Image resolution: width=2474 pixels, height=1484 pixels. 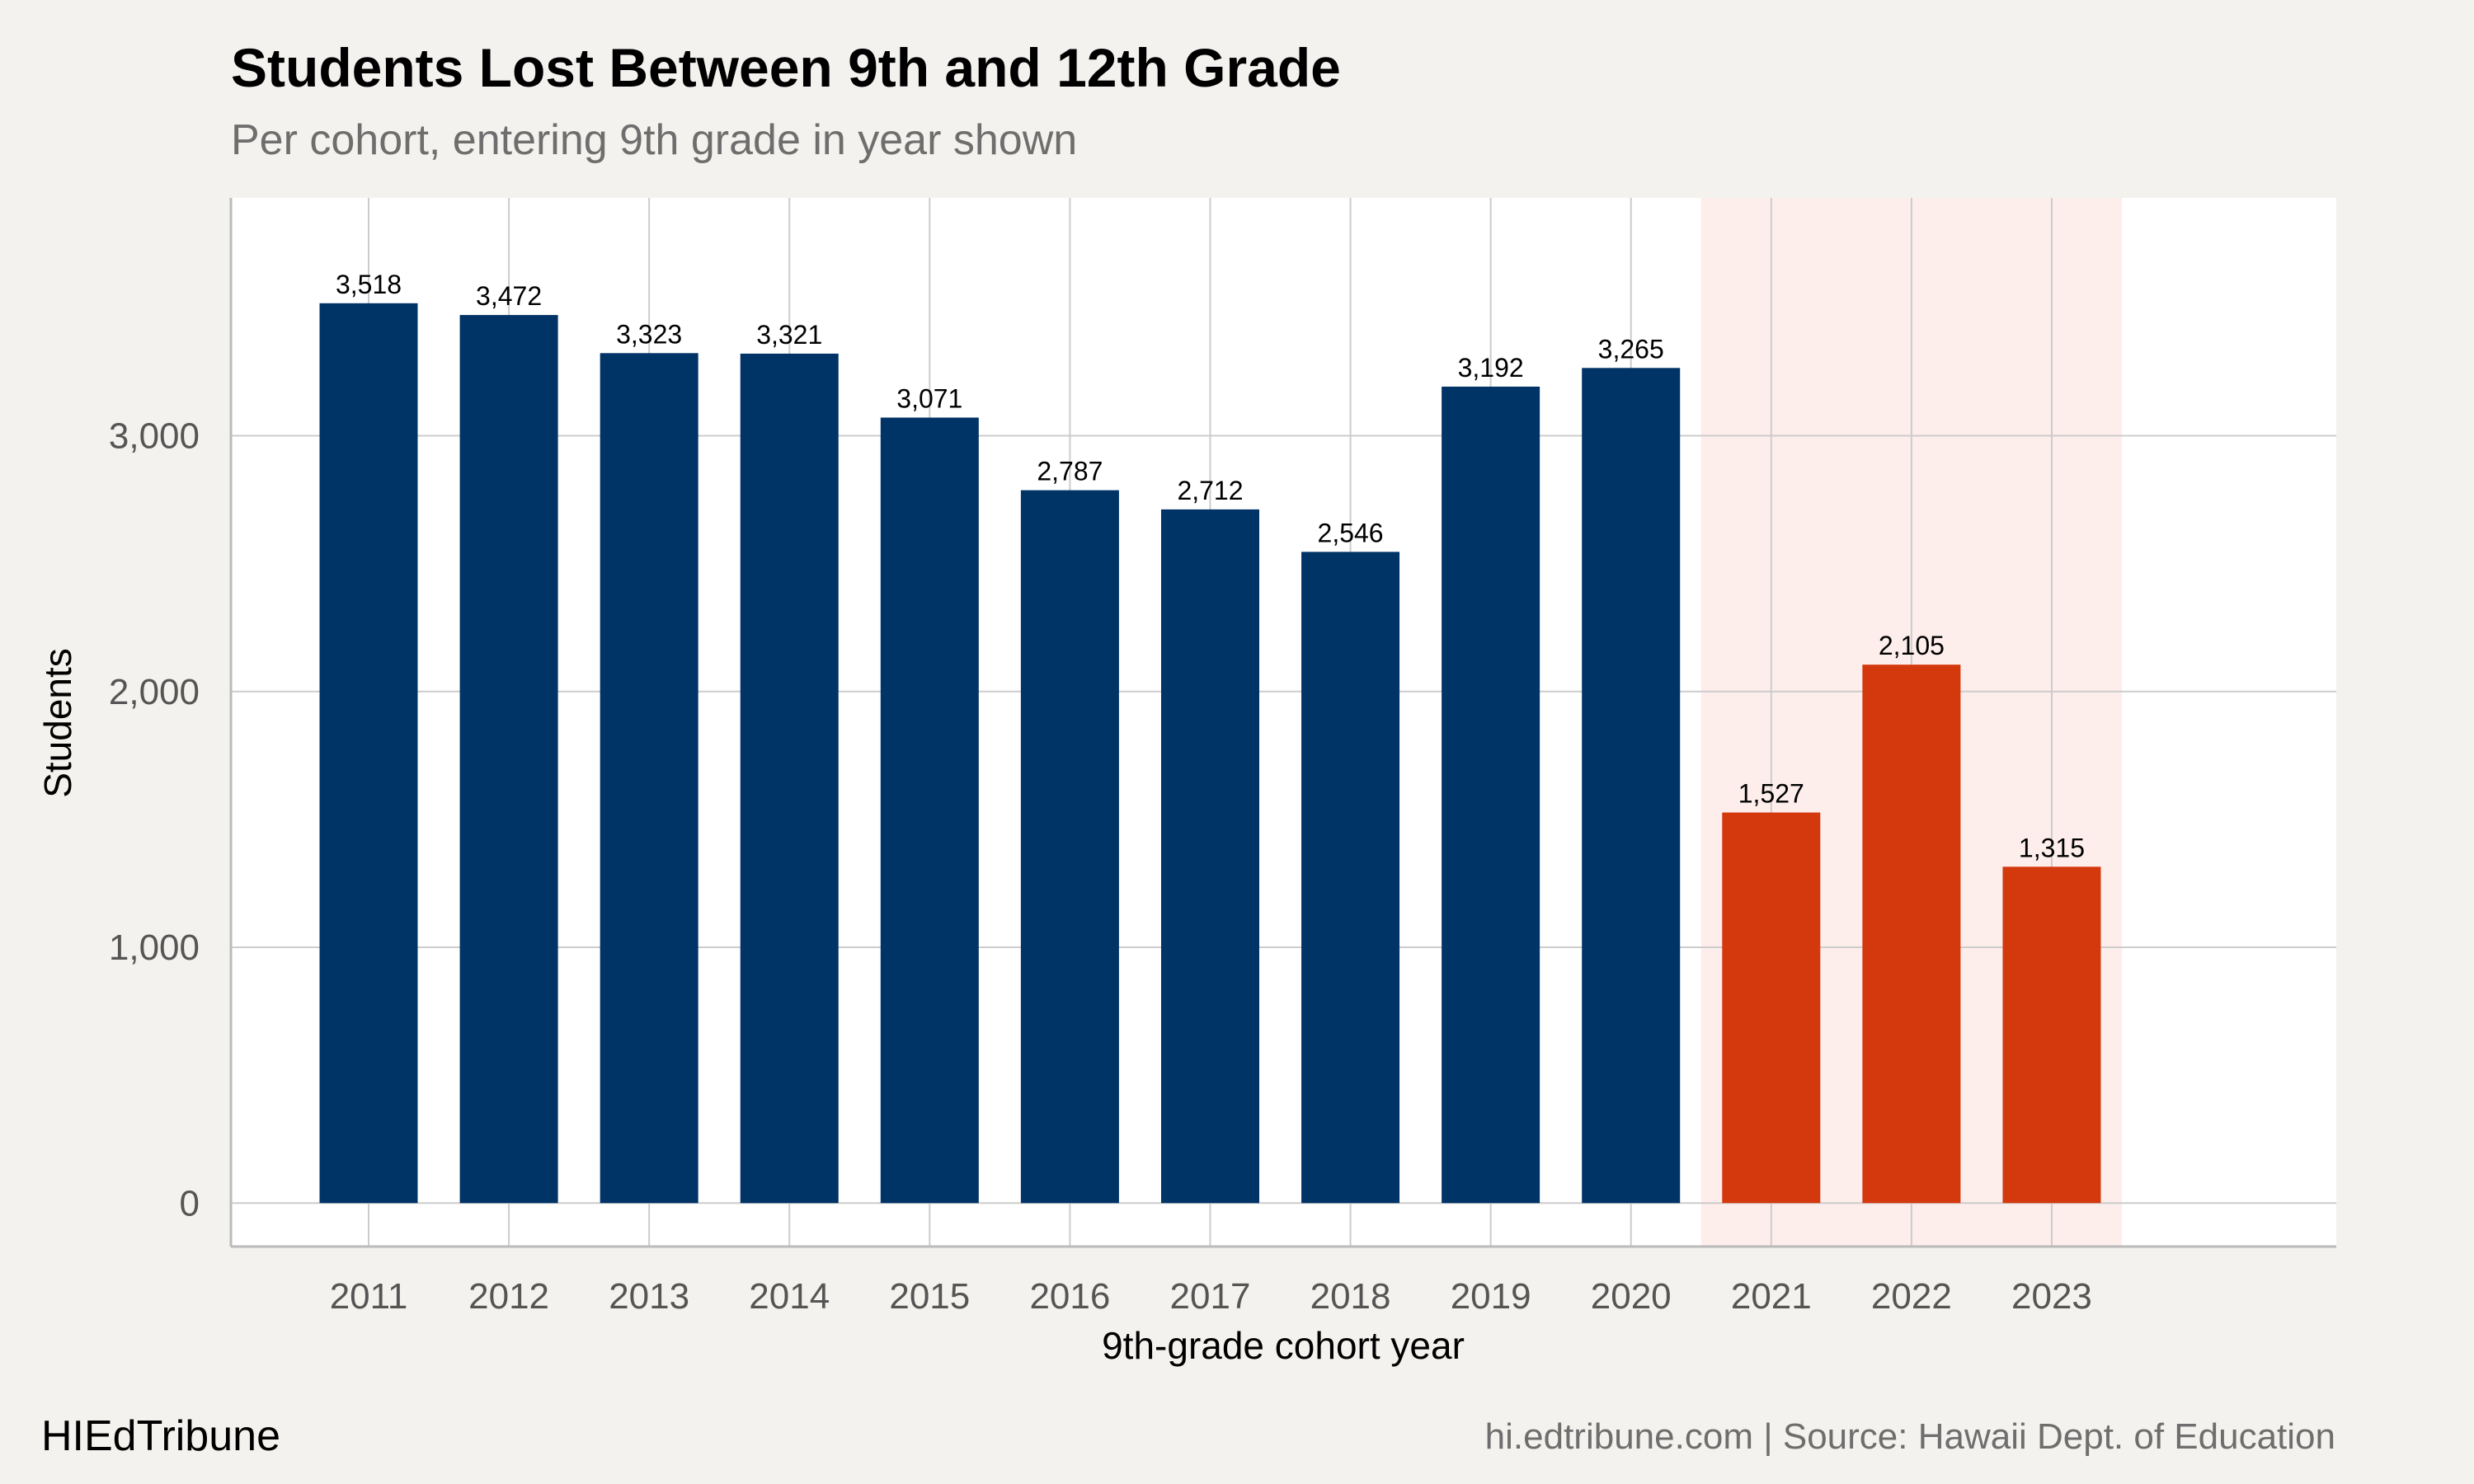 What do you see at coordinates (1210, 1296) in the screenshot?
I see `x-tick-label: 2017` at bounding box center [1210, 1296].